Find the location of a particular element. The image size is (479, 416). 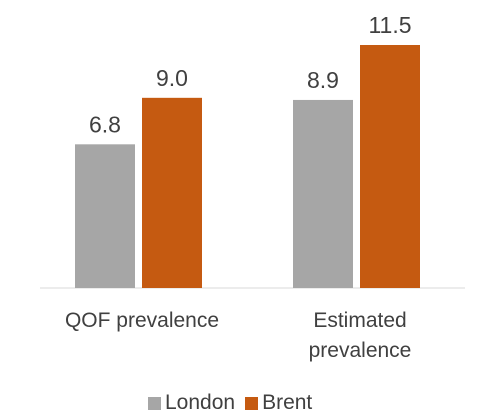

data-label-london-1: 8.9 is located at coordinates (323, 80).